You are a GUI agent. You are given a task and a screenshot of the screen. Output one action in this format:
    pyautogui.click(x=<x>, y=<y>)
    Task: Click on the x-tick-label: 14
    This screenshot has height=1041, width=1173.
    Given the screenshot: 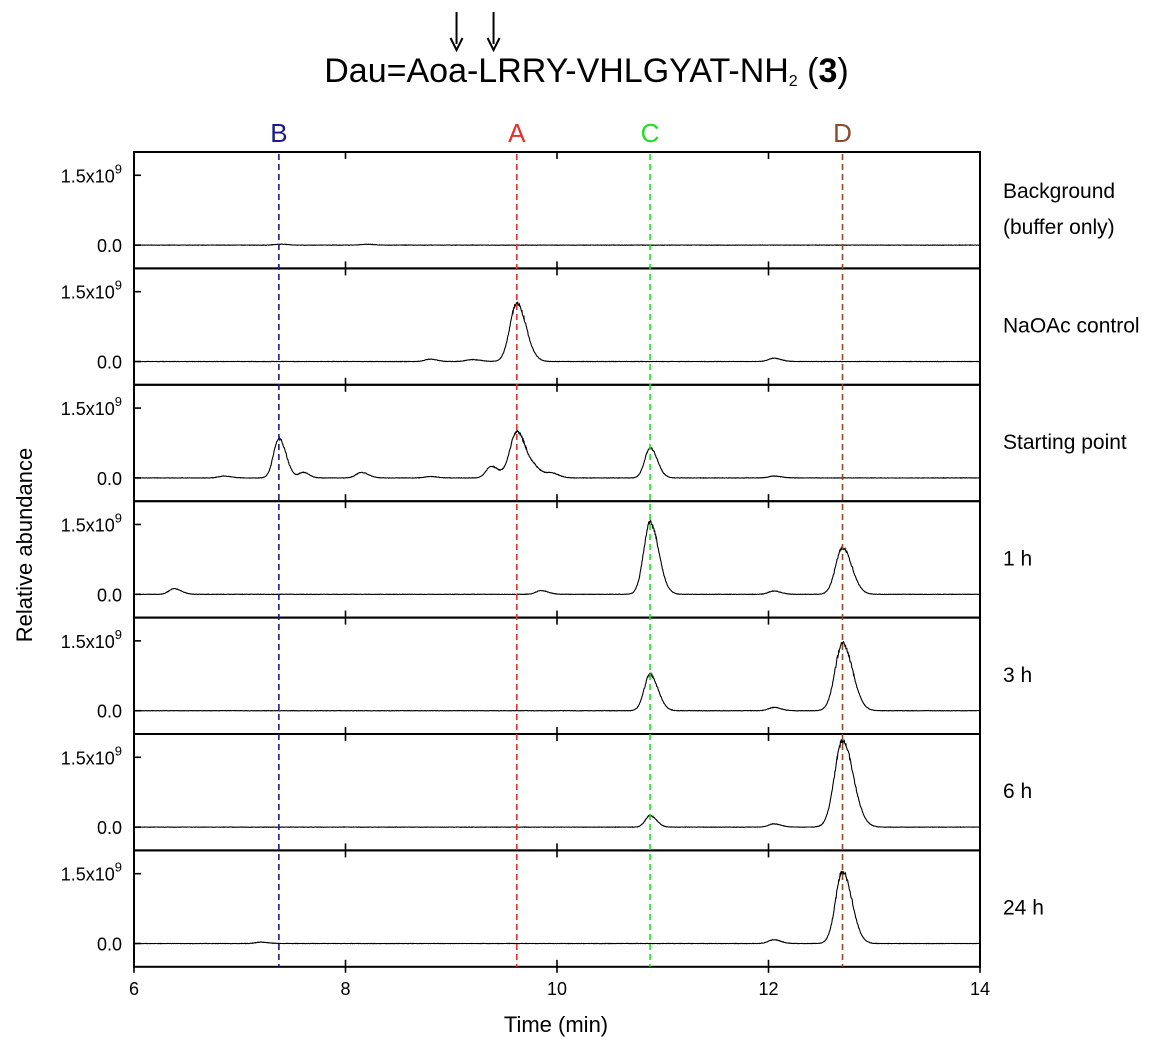 What is the action you would take?
    pyautogui.click(x=980, y=989)
    